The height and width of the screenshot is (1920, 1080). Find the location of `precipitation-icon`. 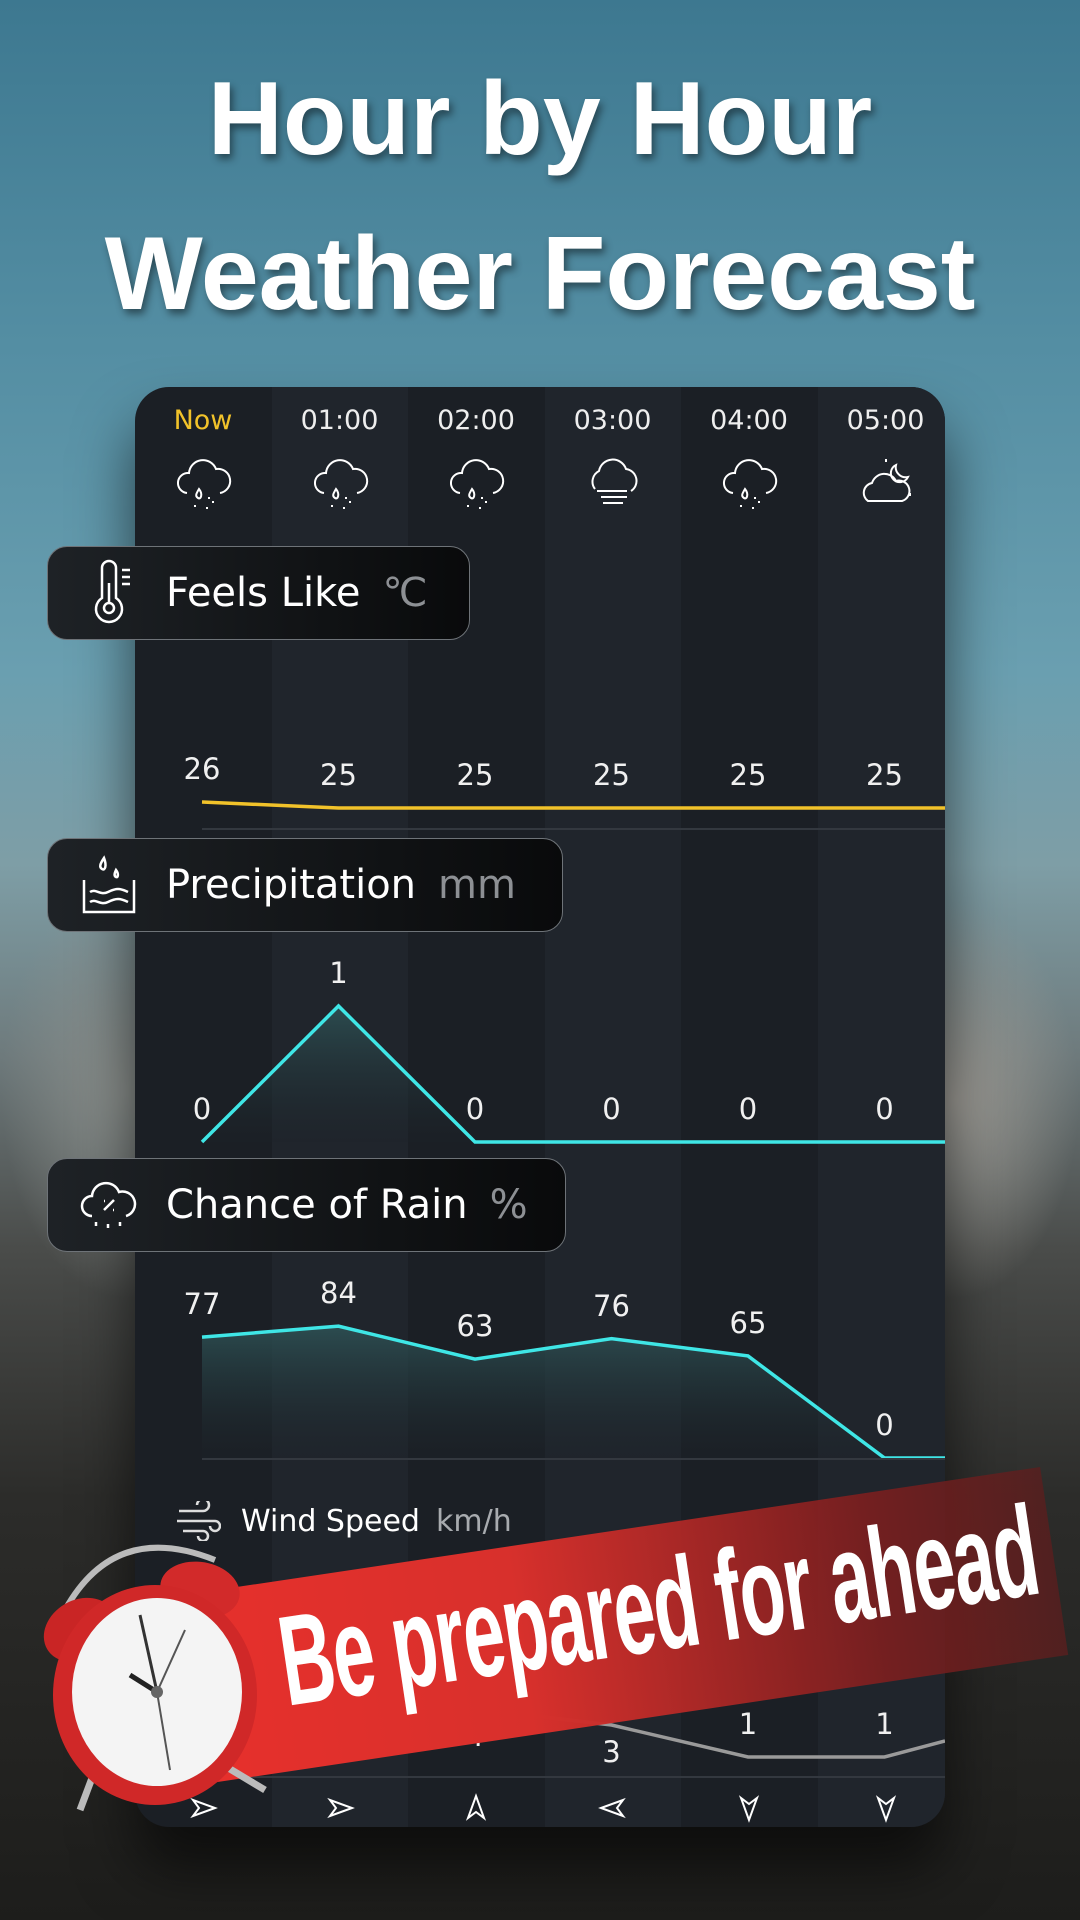

precipitation-icon is located at coordinates (109, 884).